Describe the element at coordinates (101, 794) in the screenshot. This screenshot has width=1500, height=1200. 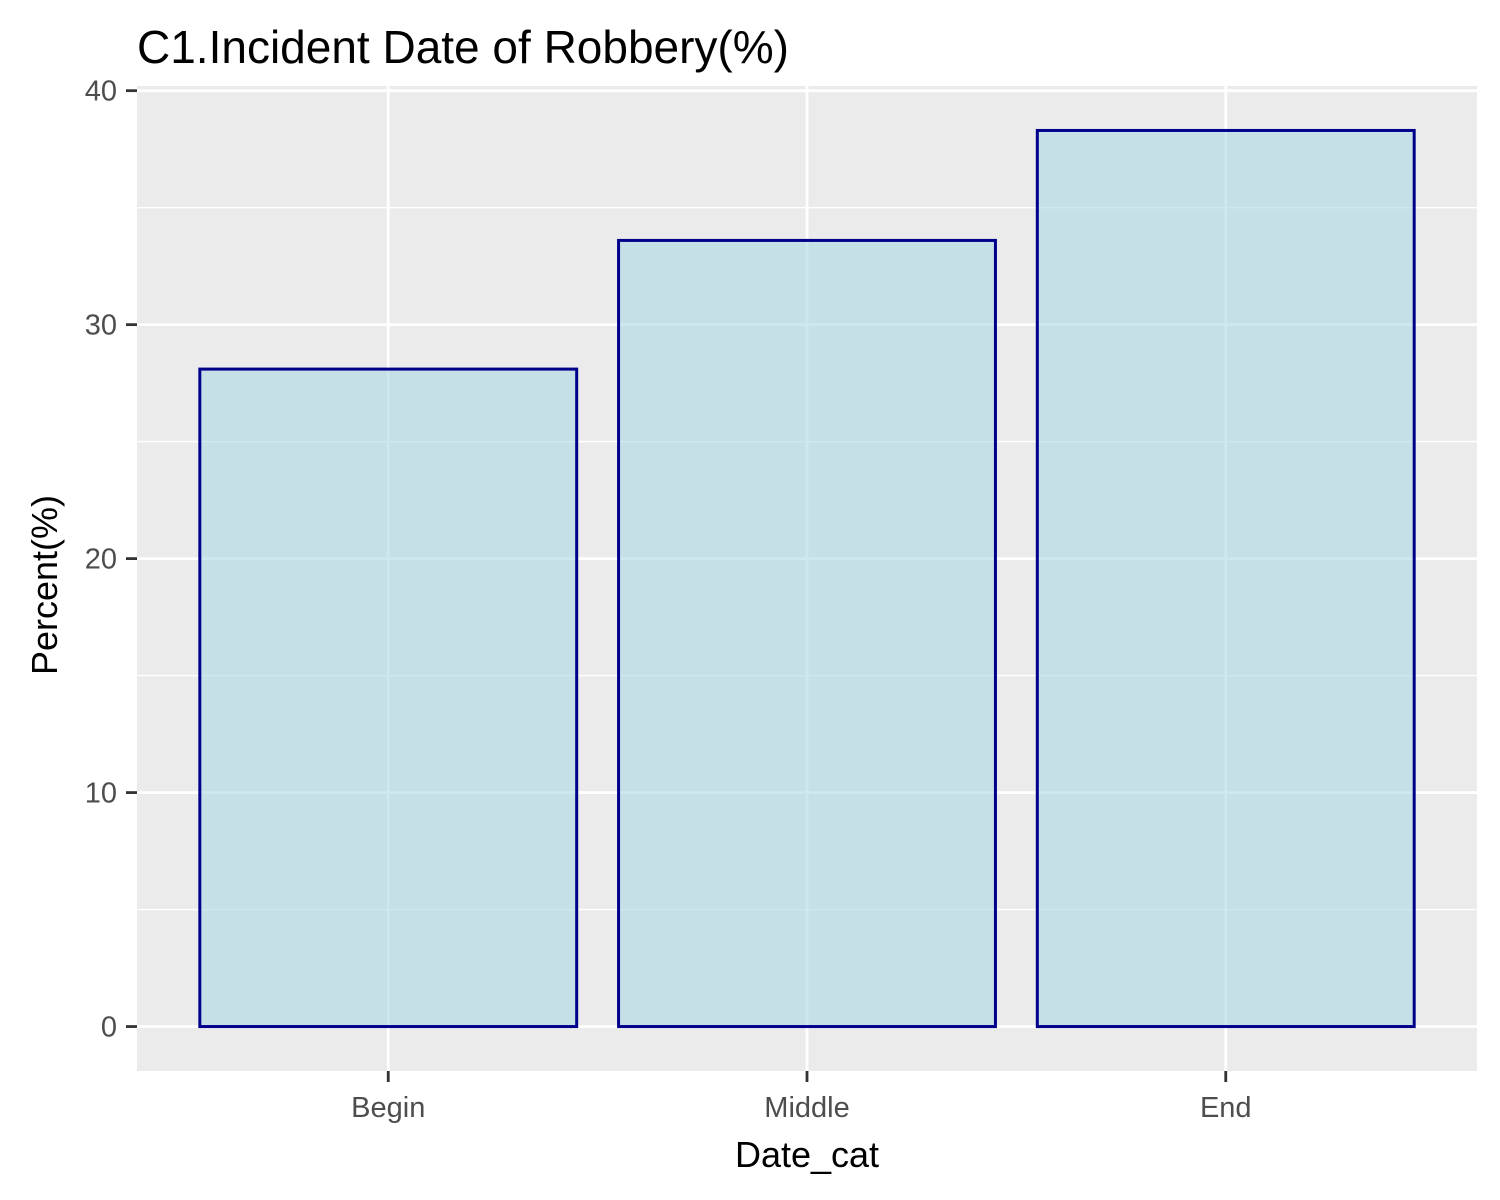
I see `y-tick-label: 10` at that location.